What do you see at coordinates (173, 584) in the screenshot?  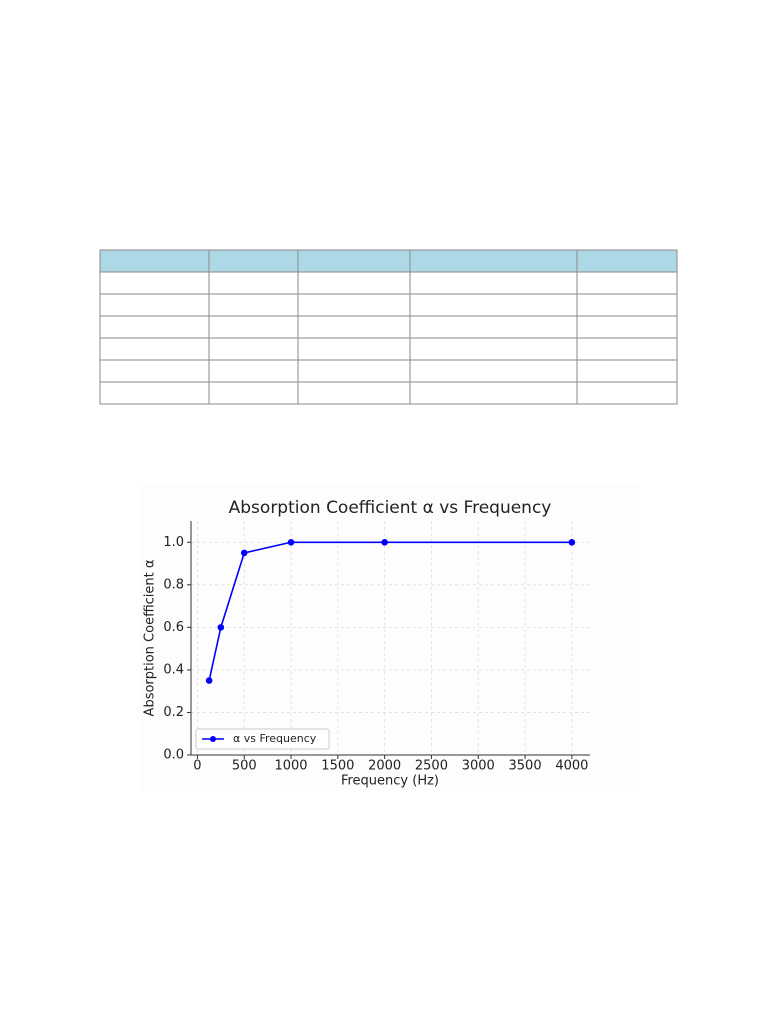 I see `y-tick-label: 0.8` at bounding box center [173, 584].